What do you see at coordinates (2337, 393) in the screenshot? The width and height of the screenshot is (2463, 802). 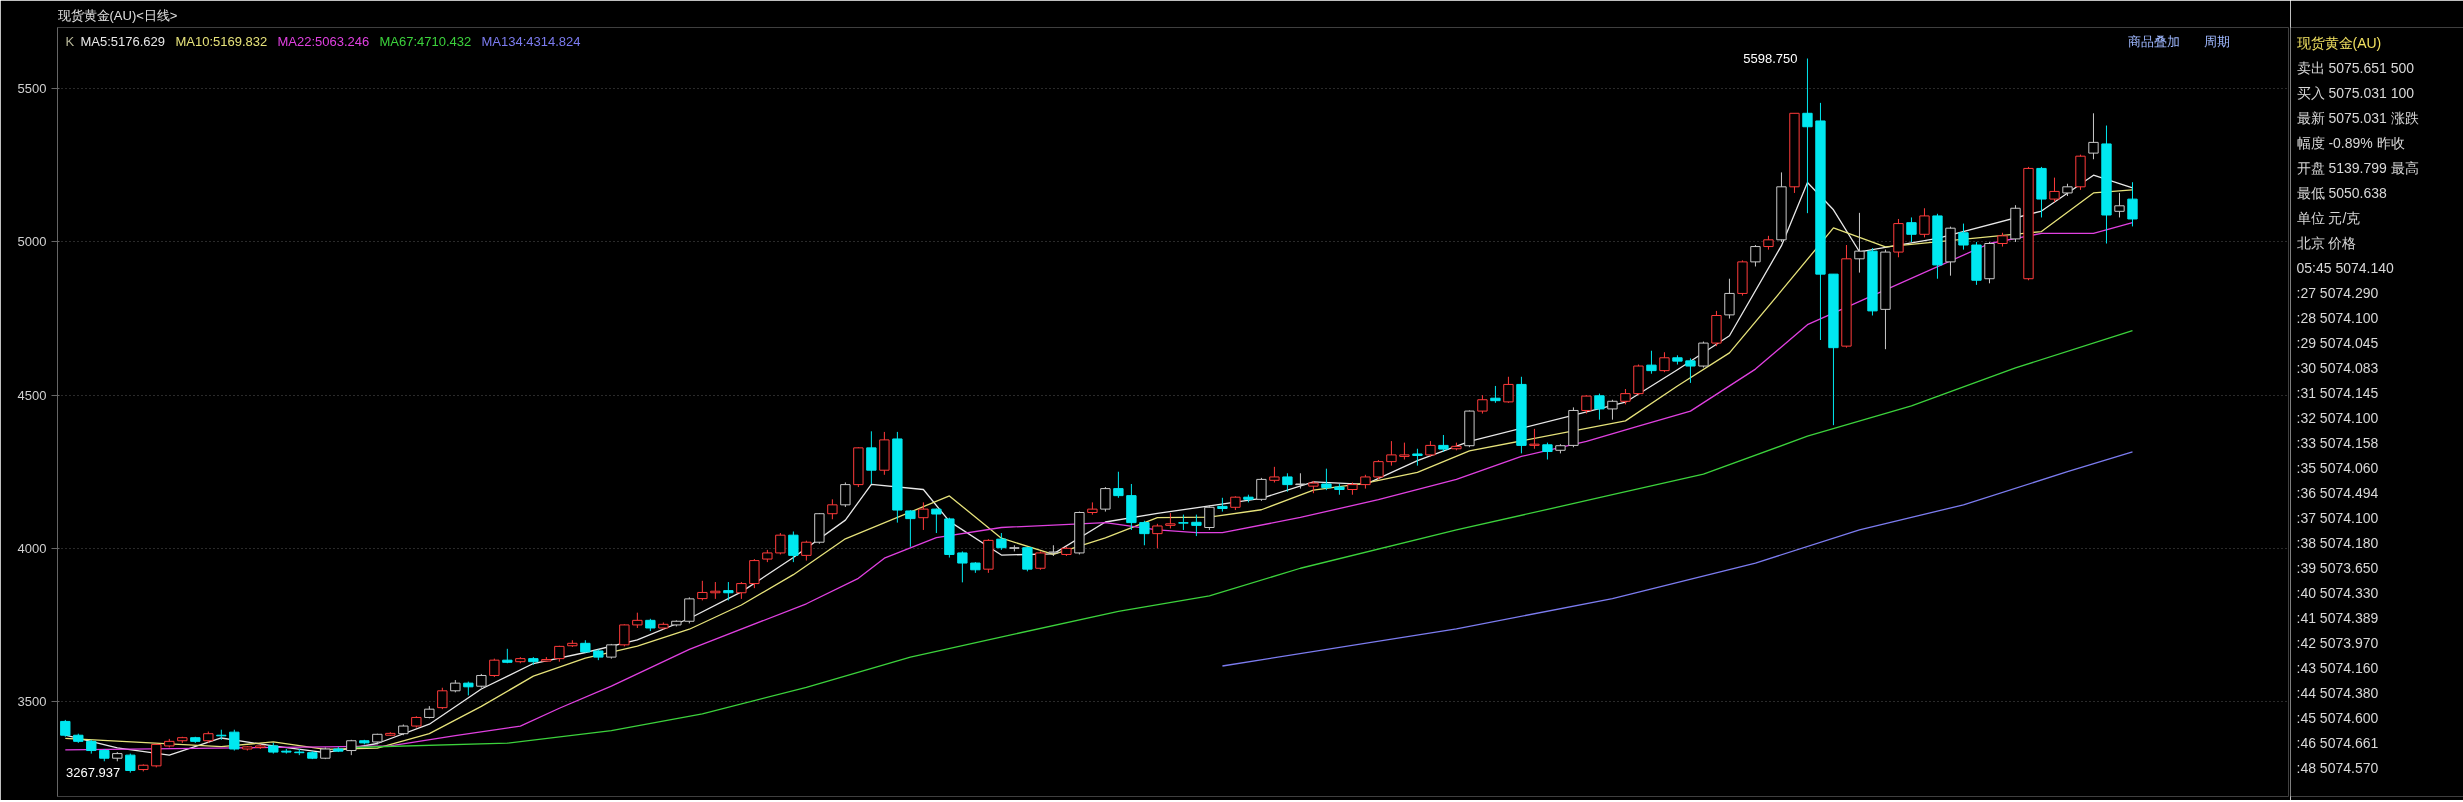 I see `text: :31 5074.145` at bounding box center [2337, 393].